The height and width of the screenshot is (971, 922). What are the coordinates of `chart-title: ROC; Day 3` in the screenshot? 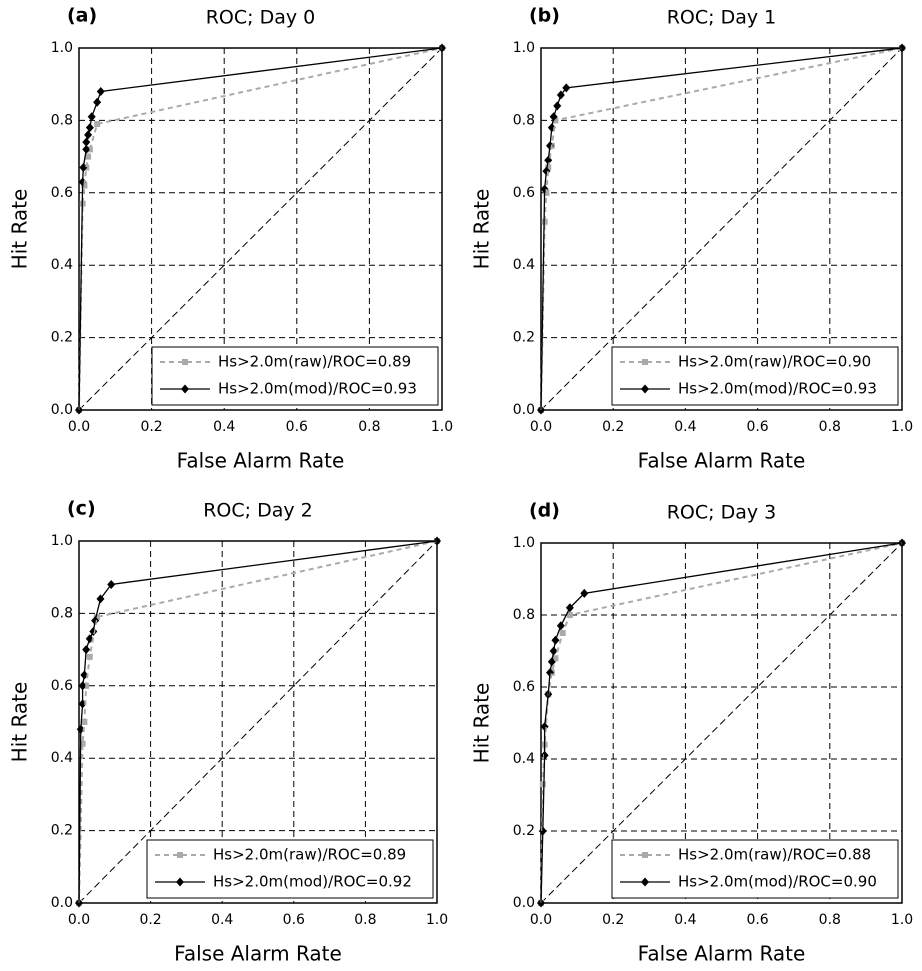 It's located at (722, 513).